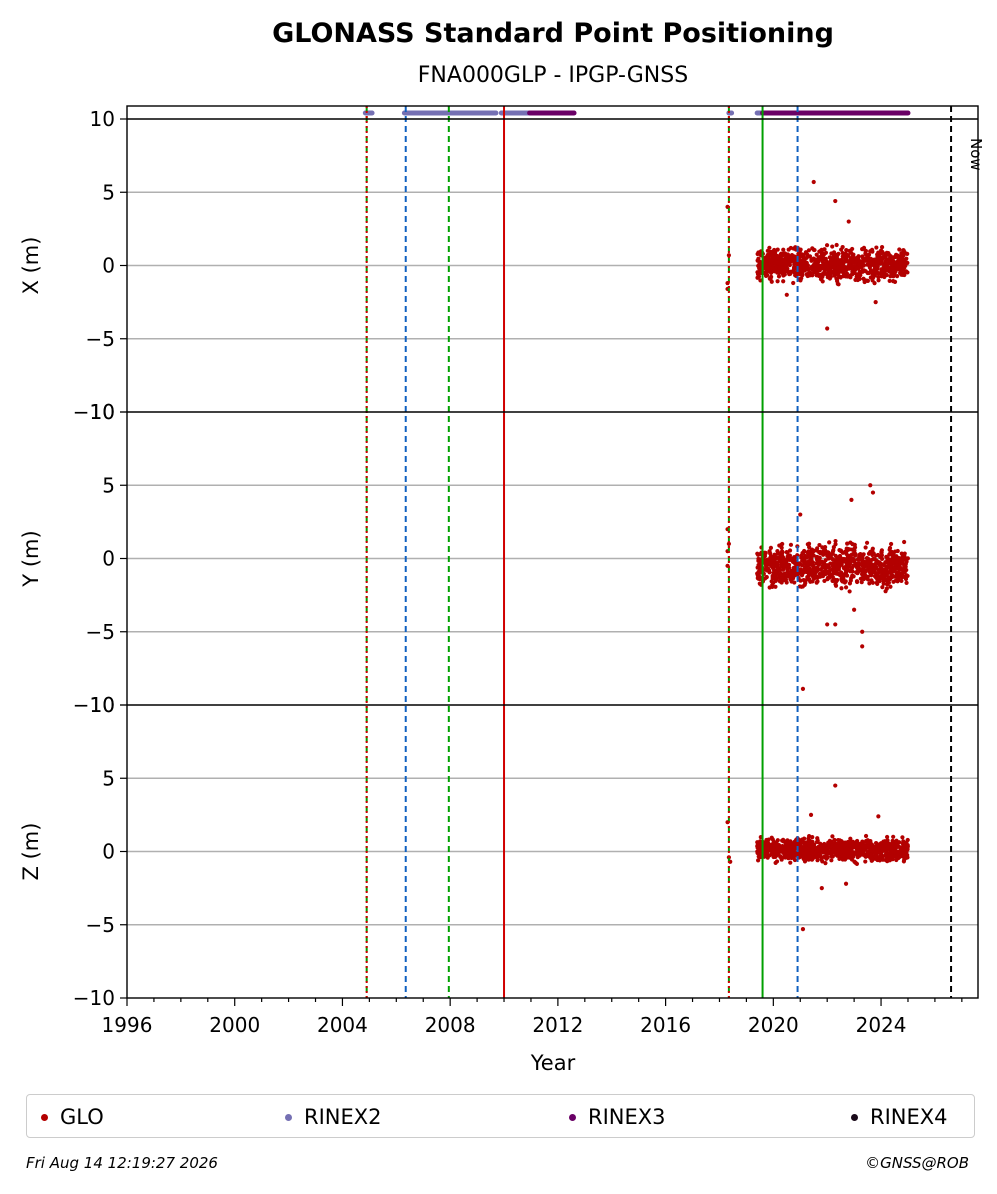 The height and width of the screenshot is (1194, 997). What do you see at coordinates (665, 1025) in the screenshot?
I see `x-tick-label: 2016` at bounding box center [665, 1025].